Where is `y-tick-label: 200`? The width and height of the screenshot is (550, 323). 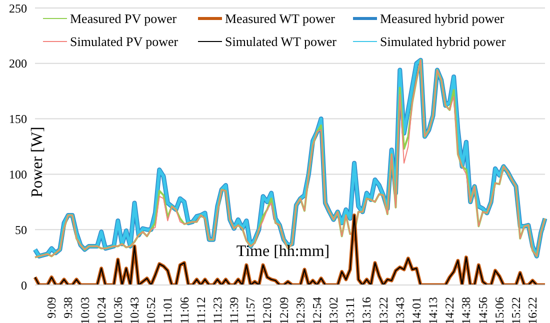 y-tick-label: 200 is located at coordinates (18, 63).